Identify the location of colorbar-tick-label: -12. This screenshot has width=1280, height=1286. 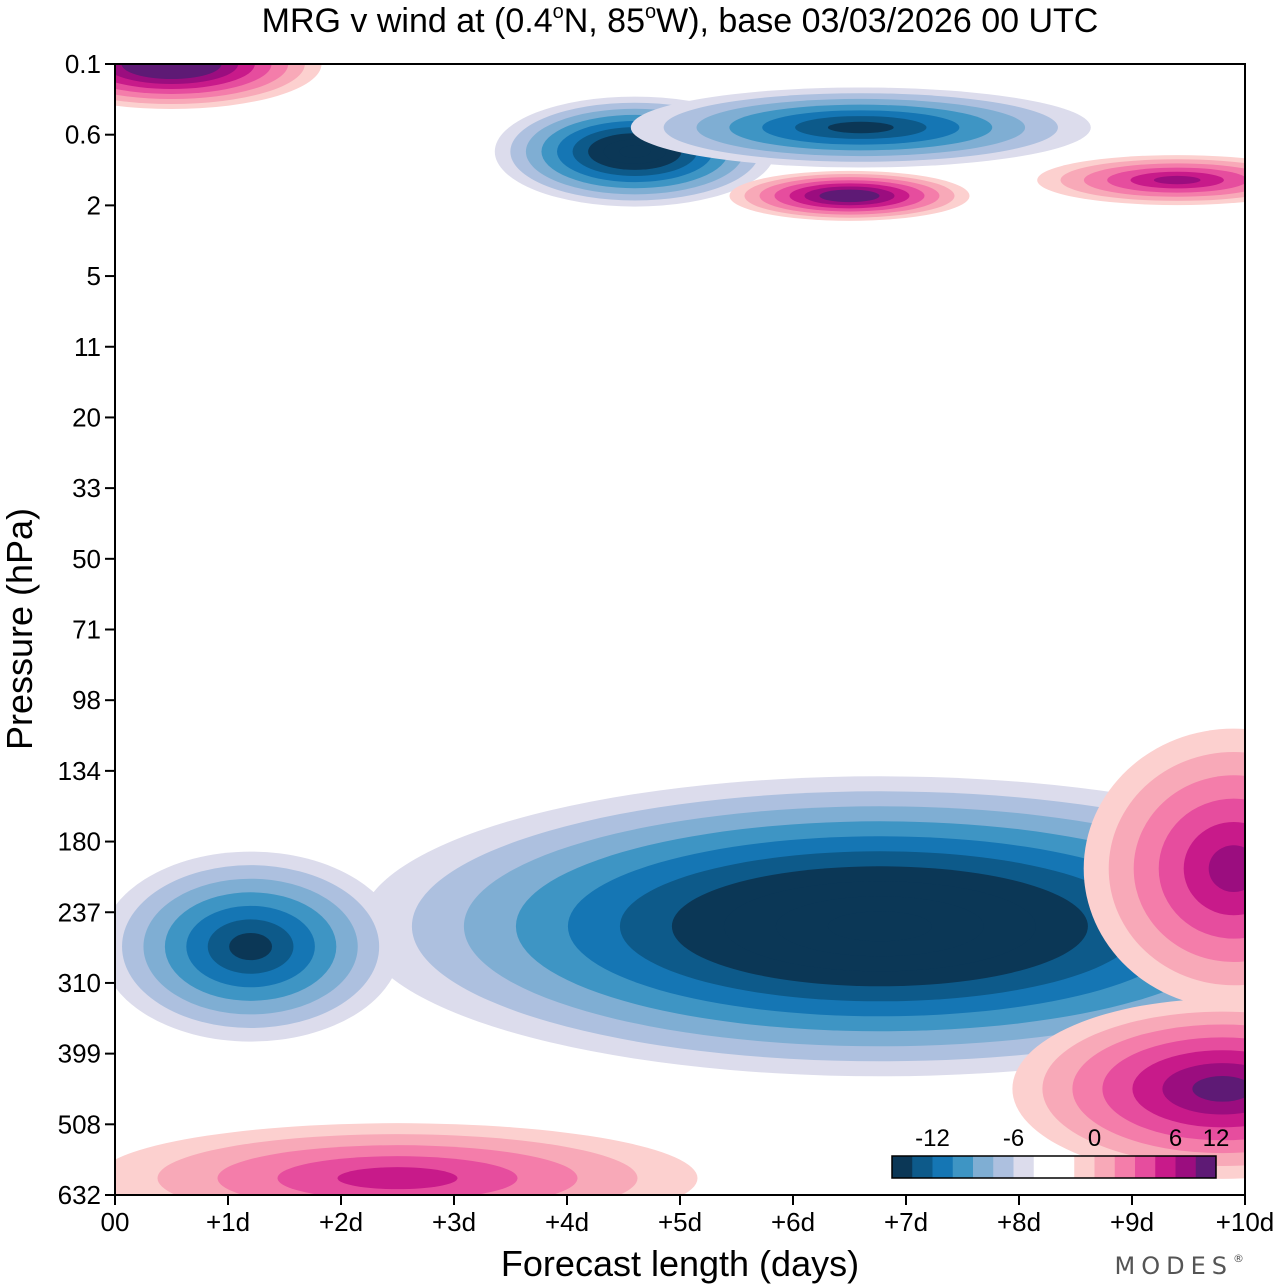
(932, 1138).